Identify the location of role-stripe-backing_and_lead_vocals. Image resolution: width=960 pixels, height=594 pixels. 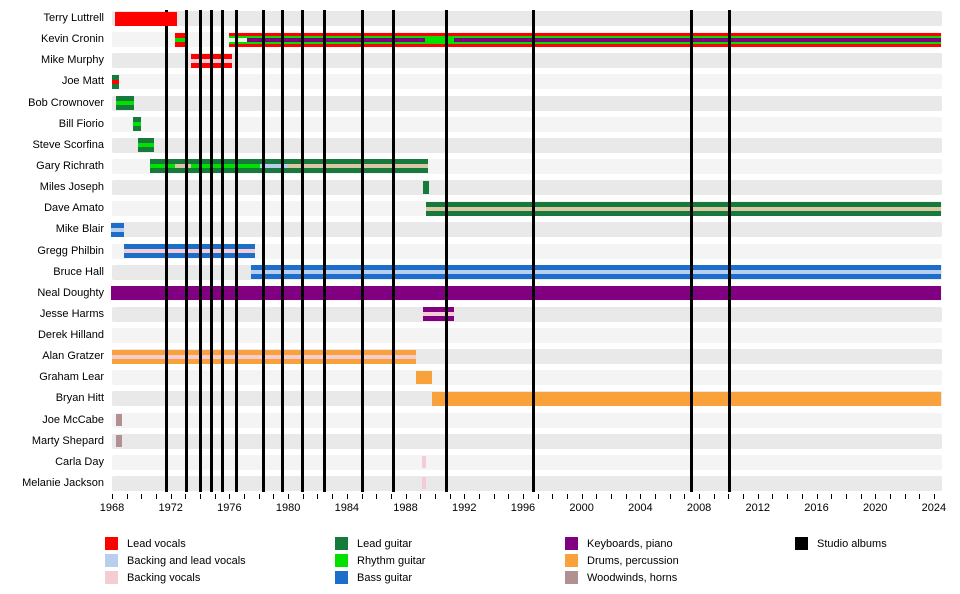
(117, 229).